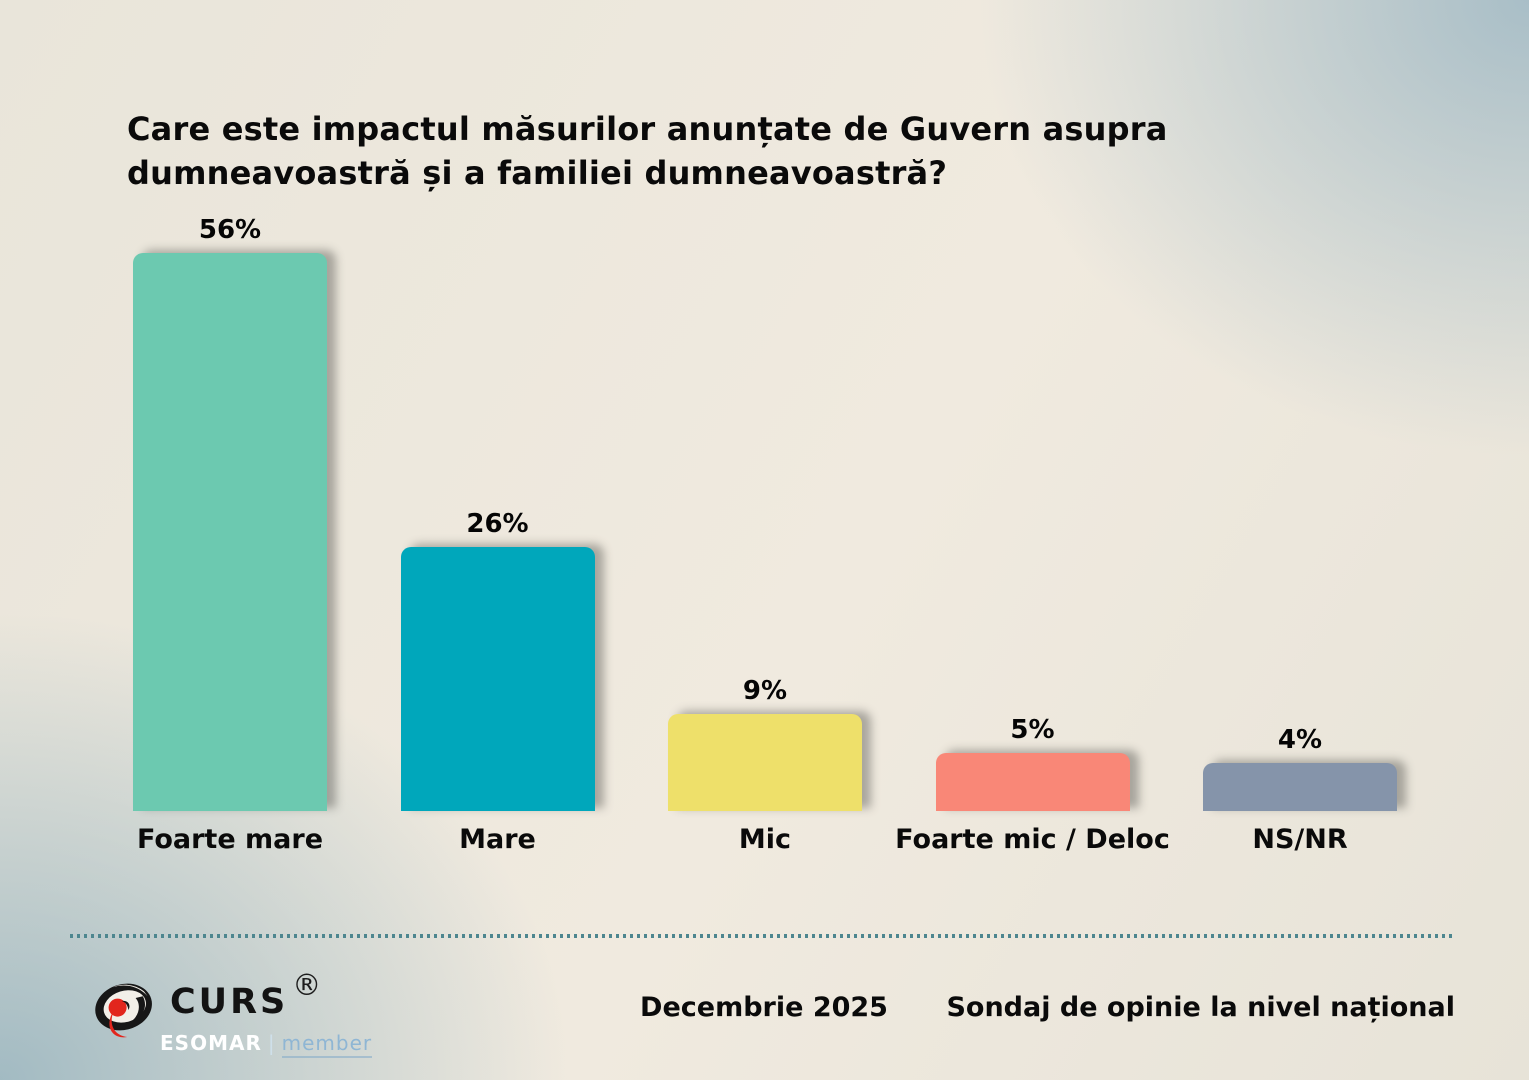  What do you see at coordinates (764, 1007) in the screenshot?
I see `survey-date: Decembrie 2025` at bounding box center [764, 1007].